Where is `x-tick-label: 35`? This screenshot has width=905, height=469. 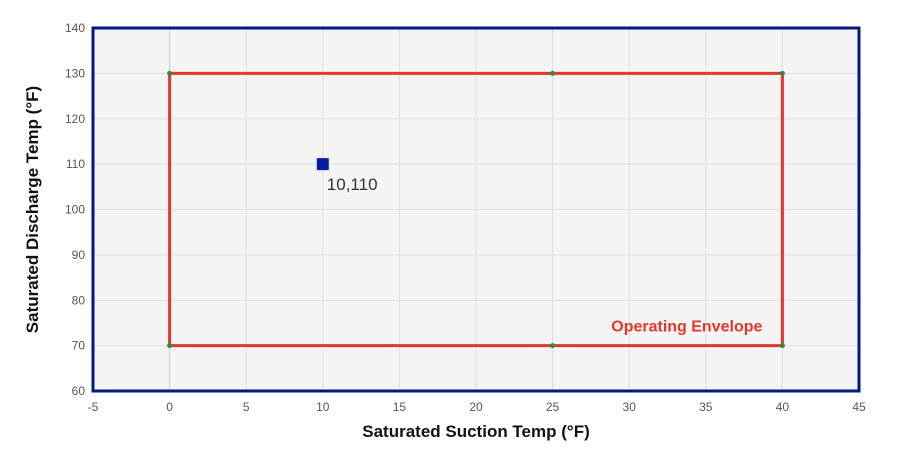 x-tick-label: 35 is located at coordinates (706, 407).